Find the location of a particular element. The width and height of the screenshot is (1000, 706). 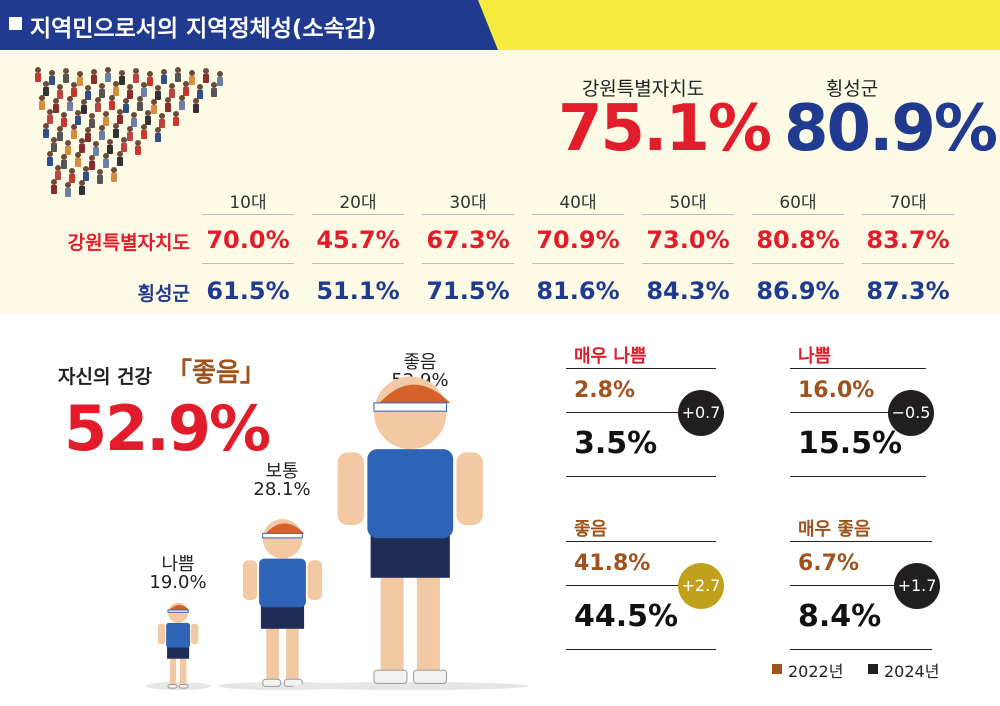

age-cell: 84.3% is located at coordinates (688, 291).